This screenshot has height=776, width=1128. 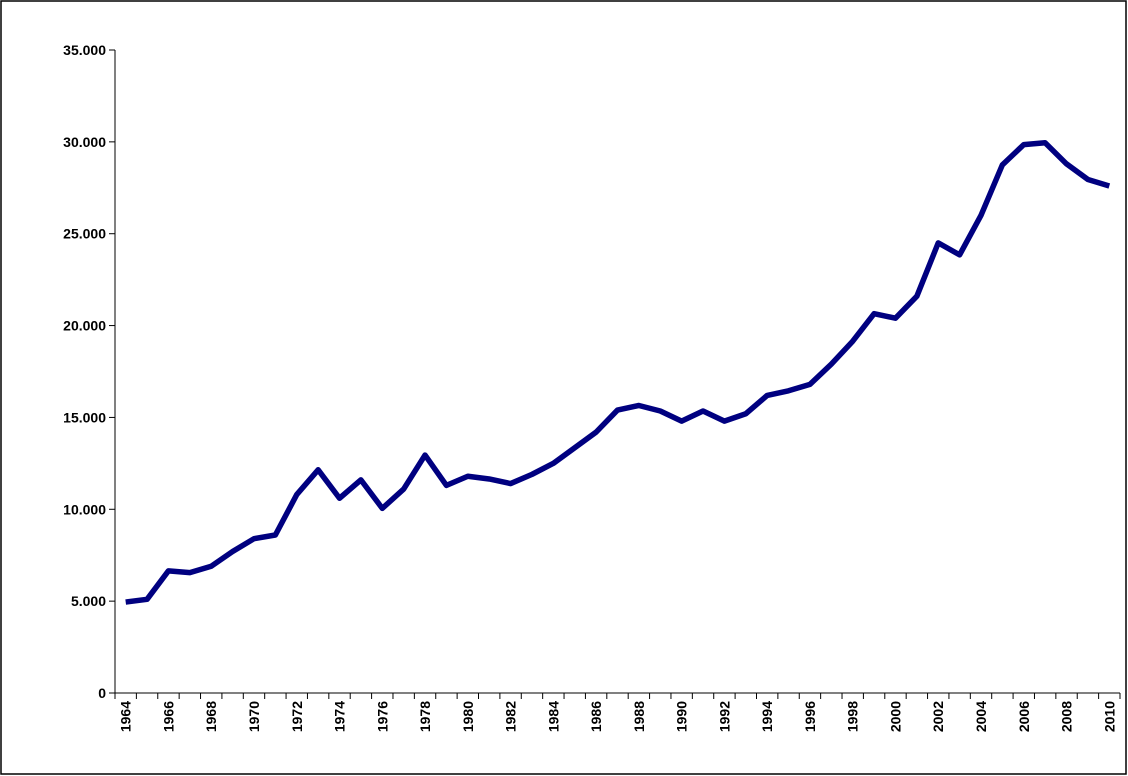 I want to click on x-tick-label: 1986, so click(x=596, y=716).